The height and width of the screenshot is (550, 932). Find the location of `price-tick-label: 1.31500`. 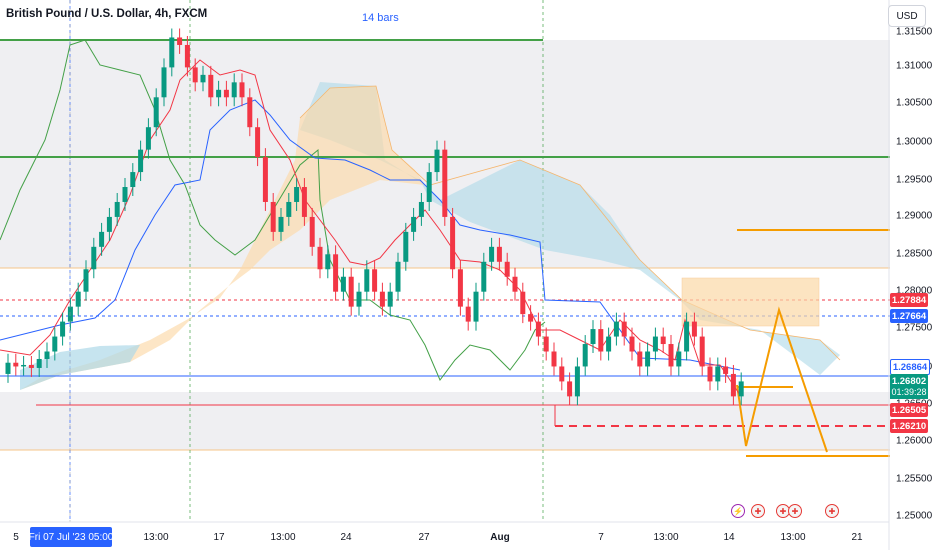

price-tick-label: 1.31500 is located at coordinates (914, 32).